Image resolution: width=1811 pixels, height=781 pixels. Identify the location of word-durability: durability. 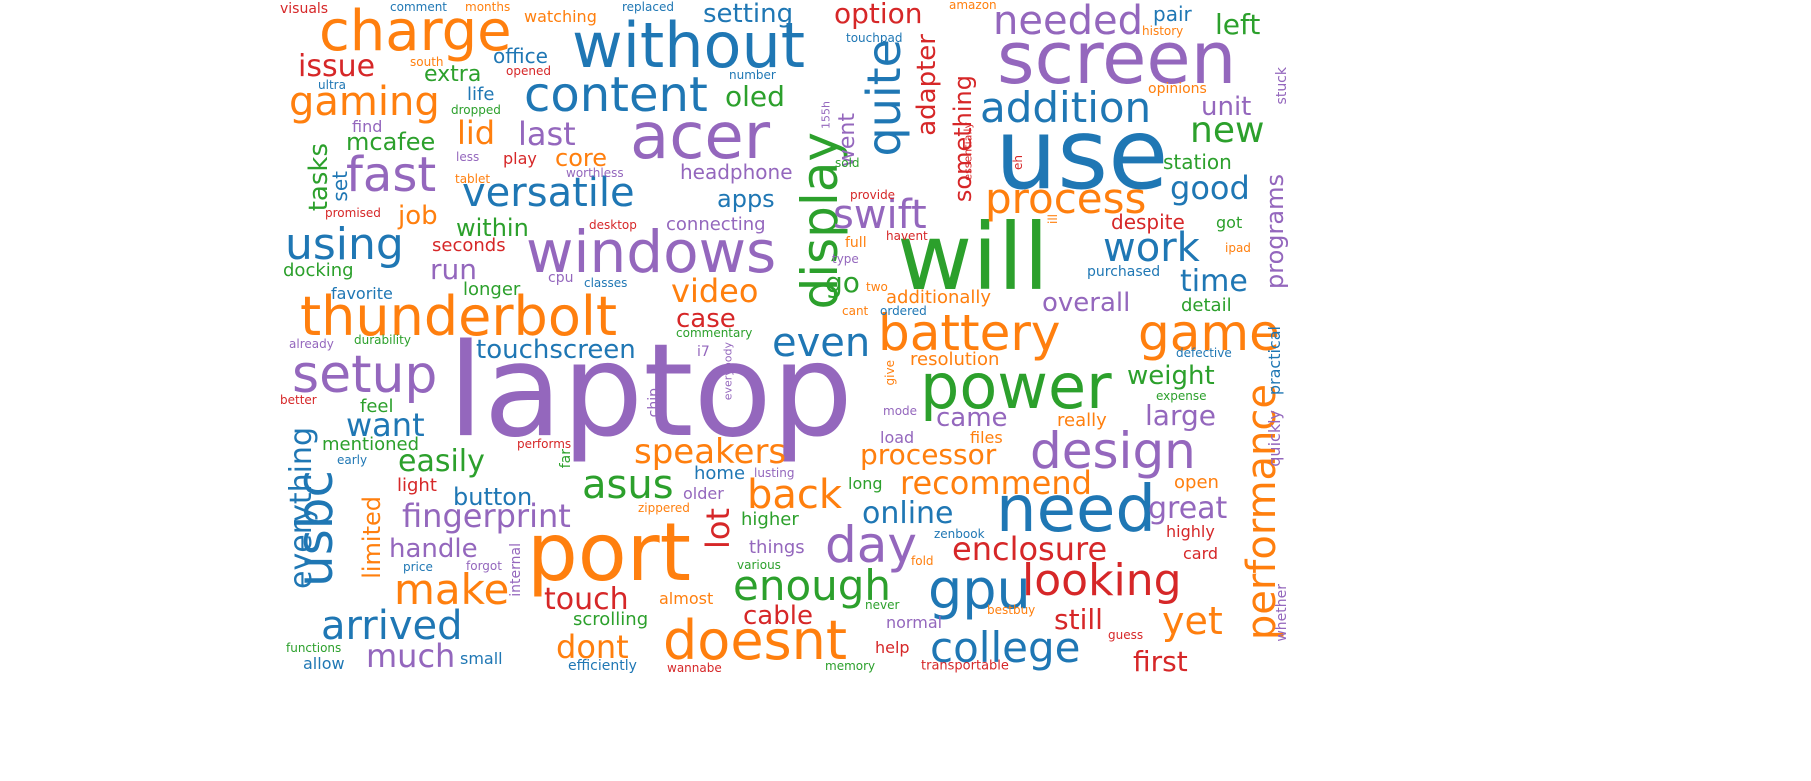
(382, 340).